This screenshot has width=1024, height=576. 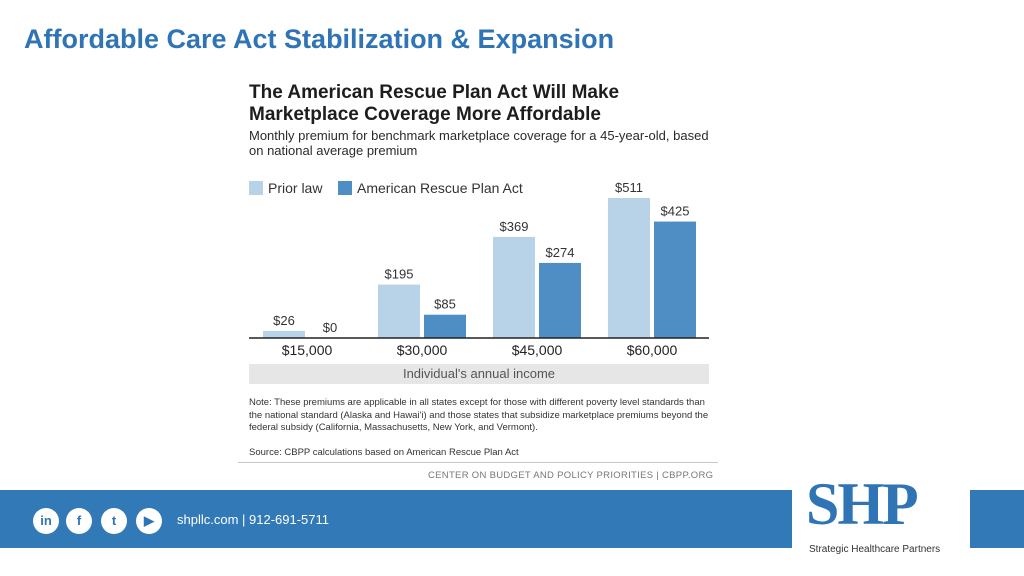 I want to click on footer-contact: shpllc.com | 912-691-5711, so click(x=253, y=519).